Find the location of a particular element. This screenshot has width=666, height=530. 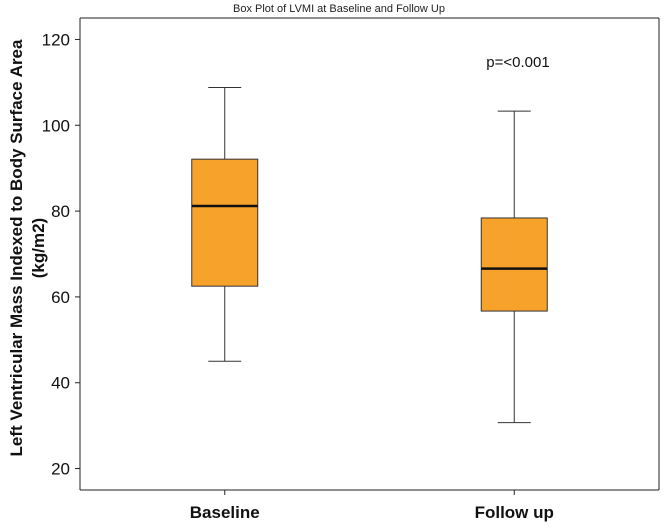

y-ticks: 20 40 60 80 100 120 is located at coordinates (61, 254).